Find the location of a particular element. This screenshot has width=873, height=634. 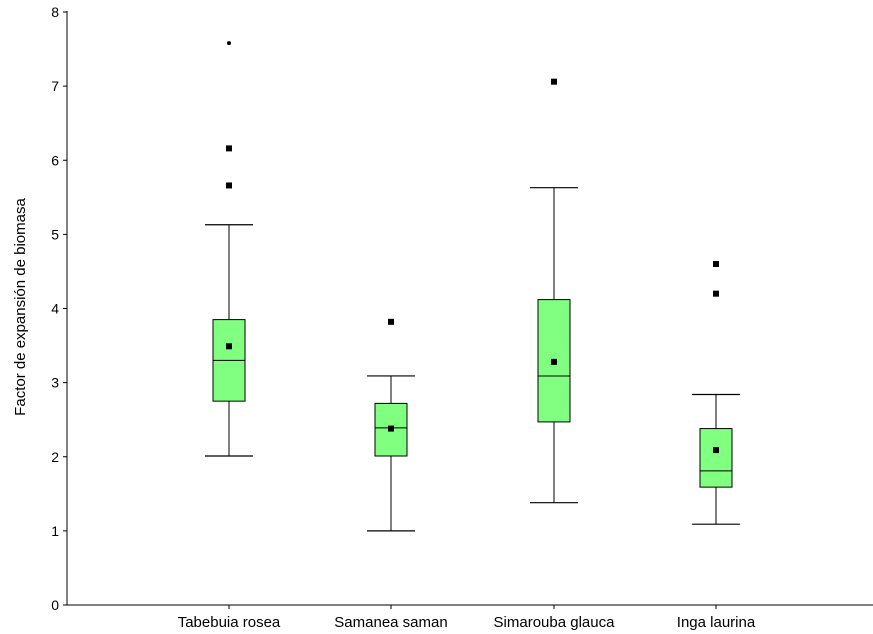

y-tick-label: 4 is located at coordinates (55, 309).